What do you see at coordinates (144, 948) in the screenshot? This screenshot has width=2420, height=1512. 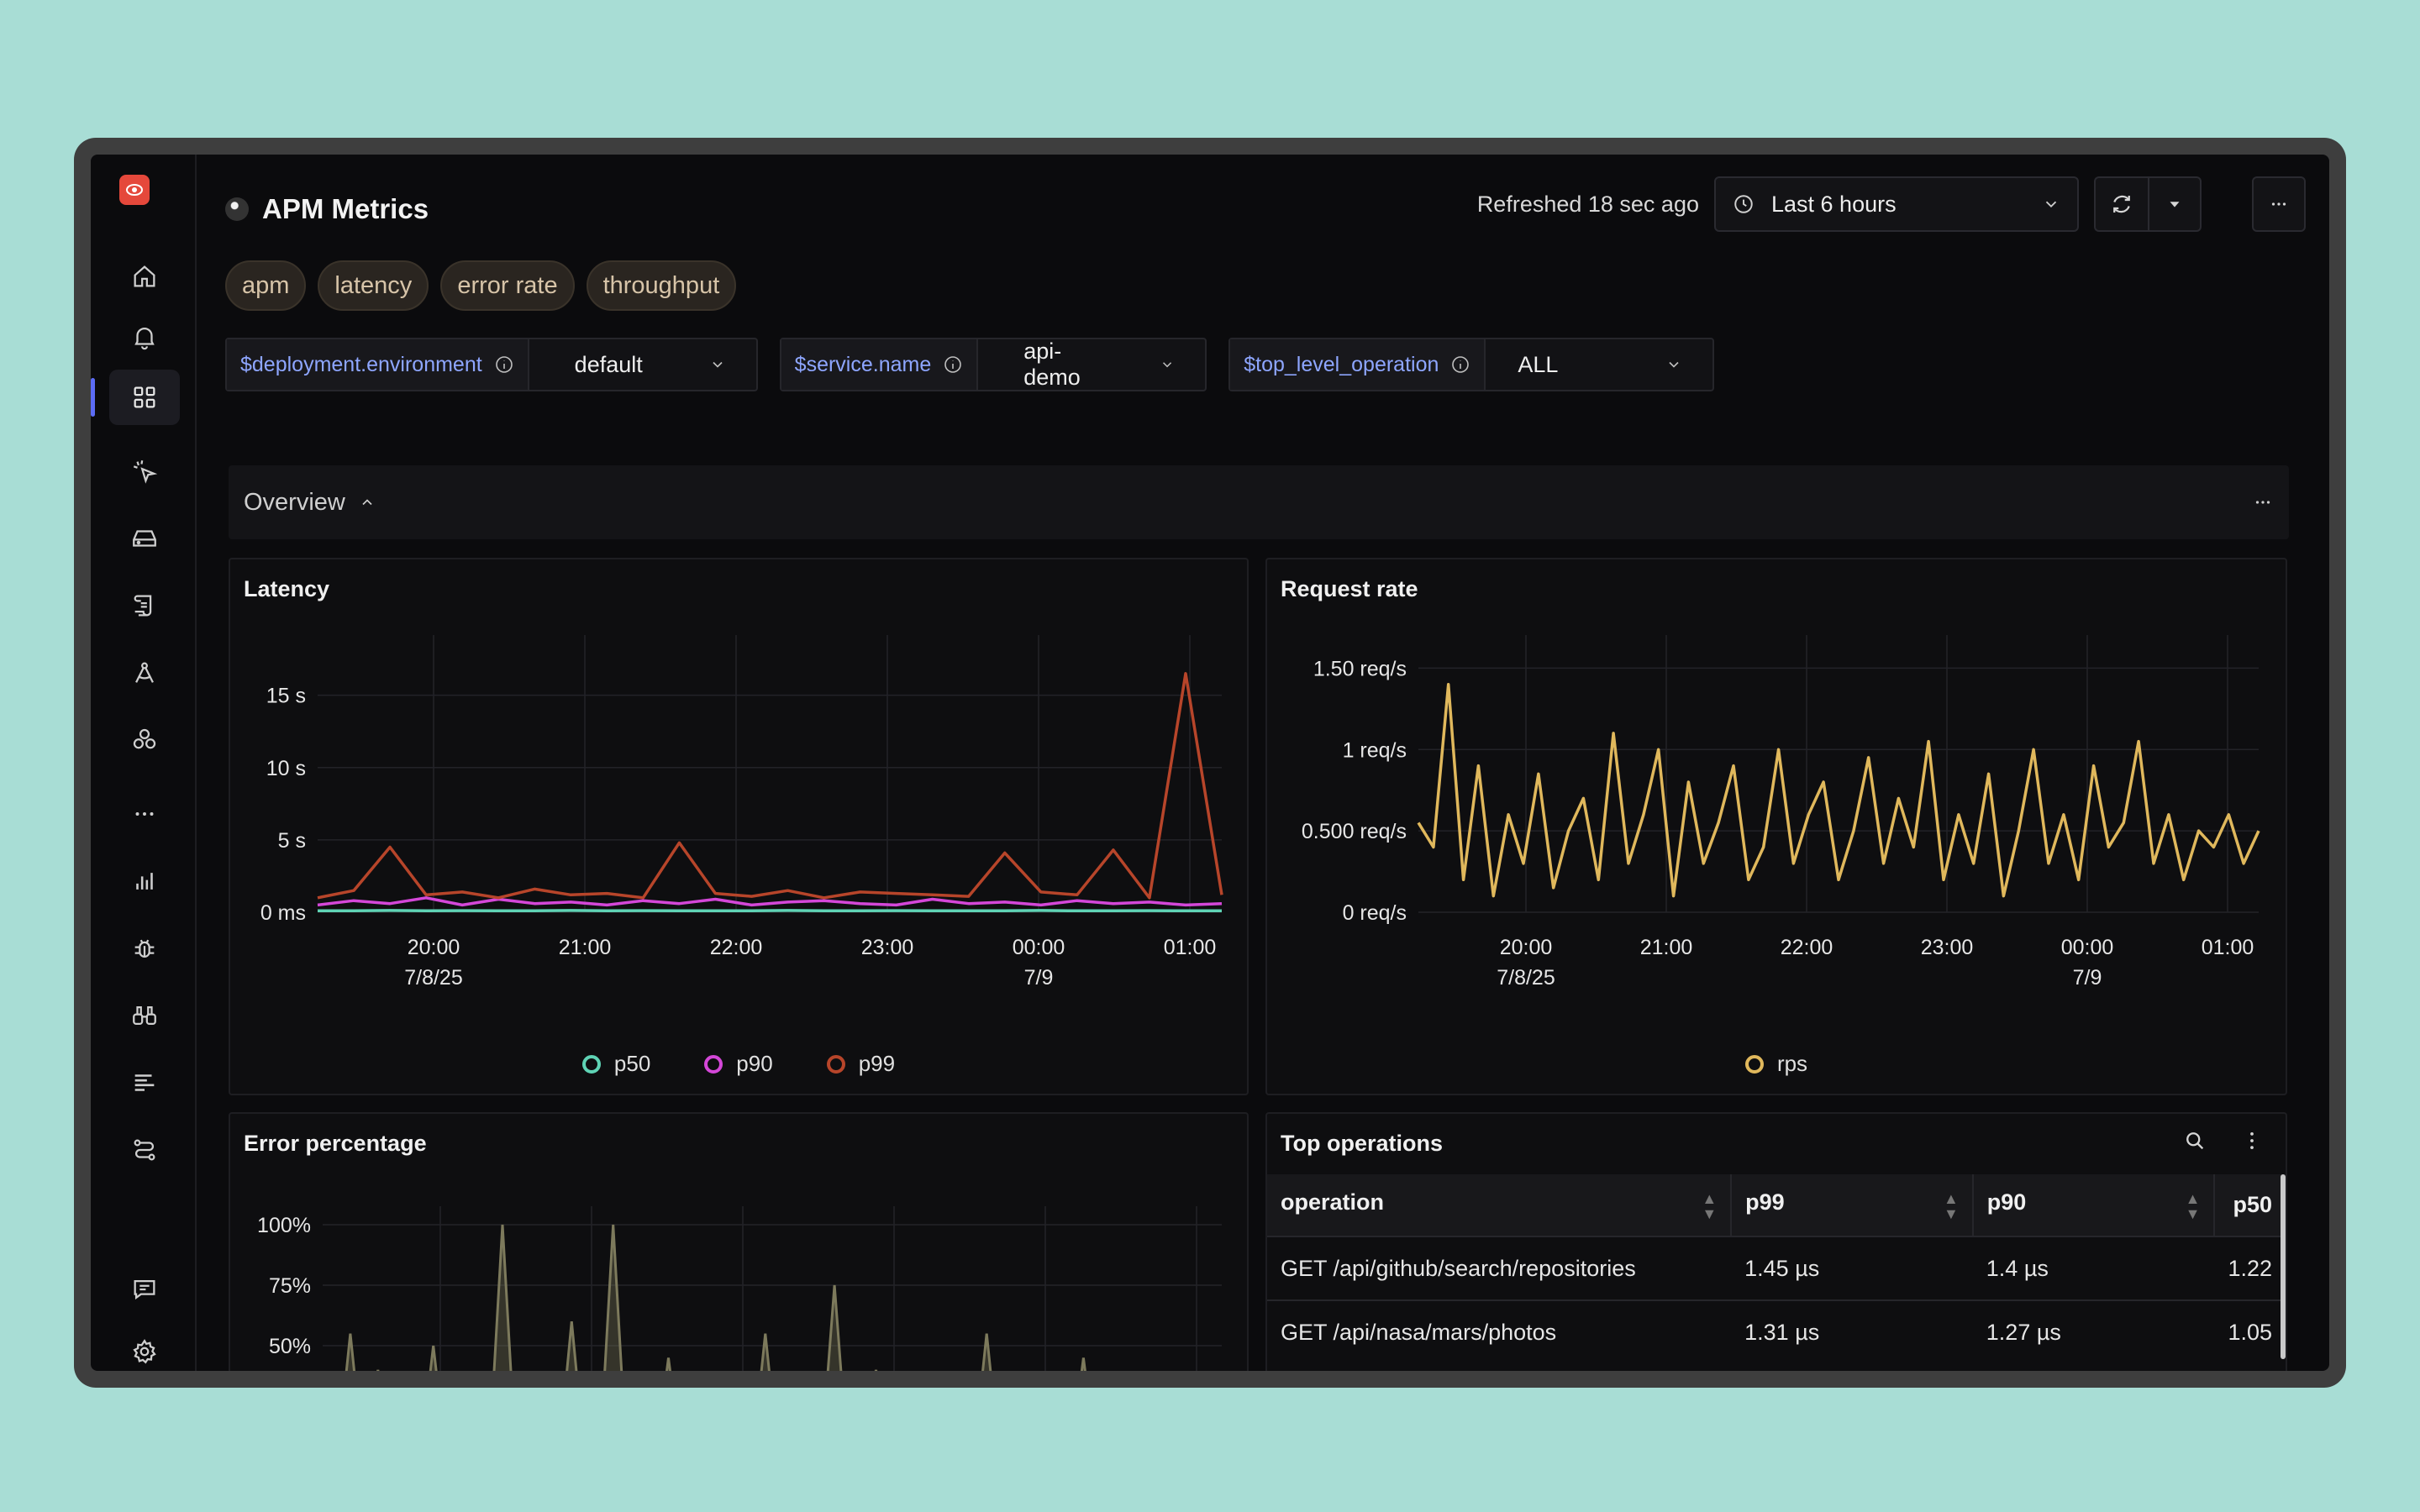 I see `bug-icon` at bounding box center [144, 948].